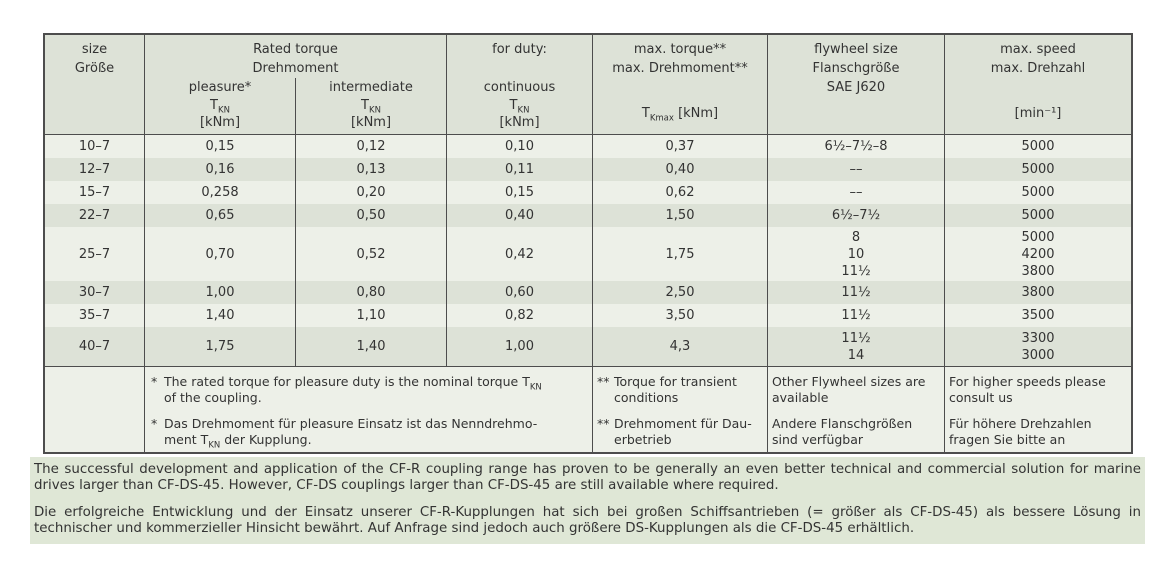 Image resolution: width=1175 pixels, height=561 pixels. I want to click on max-torque-en: max. torque**, so click(680, 49).